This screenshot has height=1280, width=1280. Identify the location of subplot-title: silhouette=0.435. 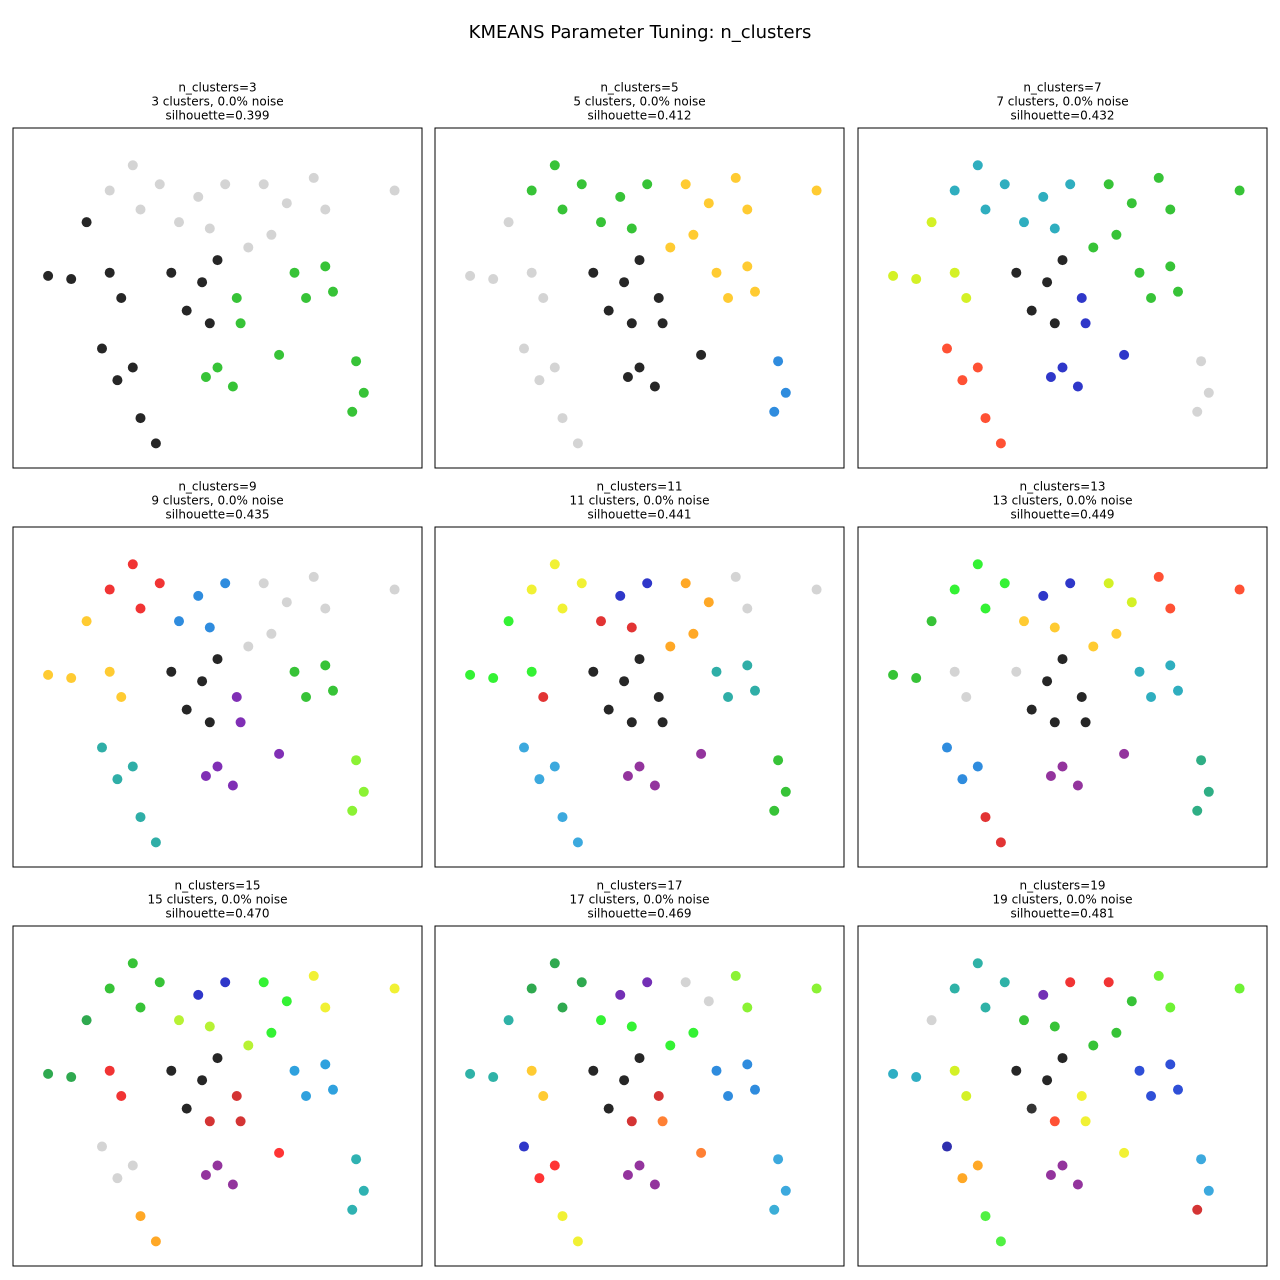
(217, 515).